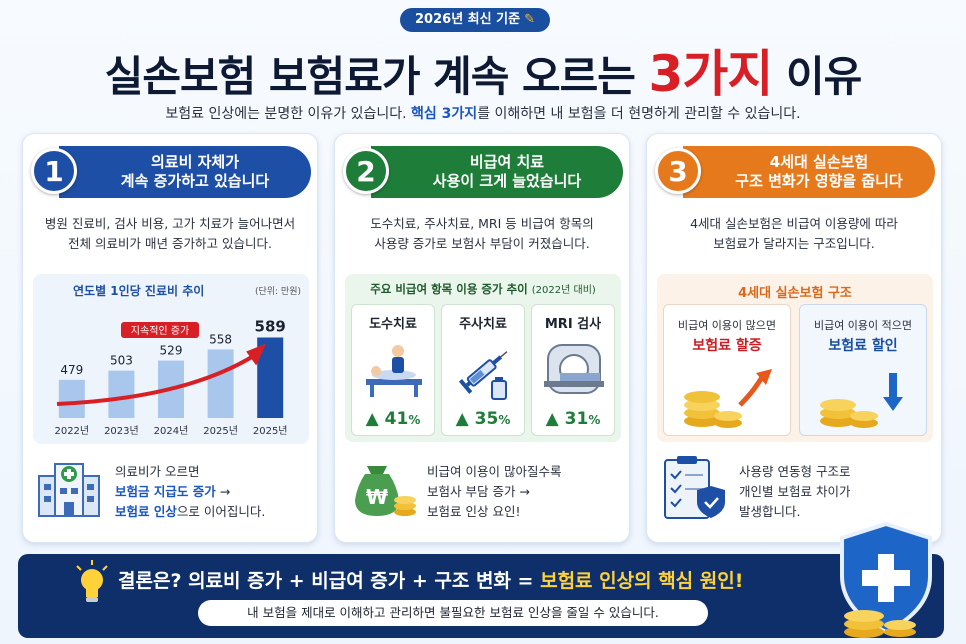  What do you see at coordinates (794, 243) in the screenshot?
I see `card3-desc-line2: 보험료가 달라지는 구조입니다.` at bounding box center [794, 243].